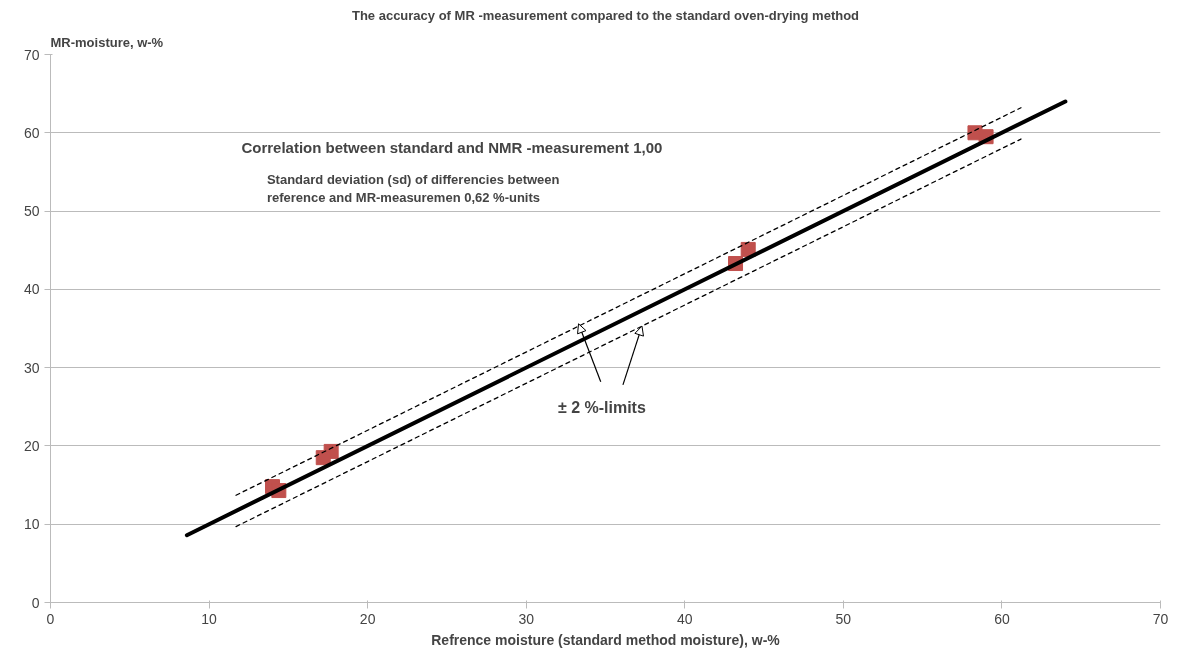 This screenshot has height=660, width=1189. Describe the element at coordinates (452, 148) in the screenshot. I see `annotation: Correlation between standard and NMR -measurement 1,00` at that location.